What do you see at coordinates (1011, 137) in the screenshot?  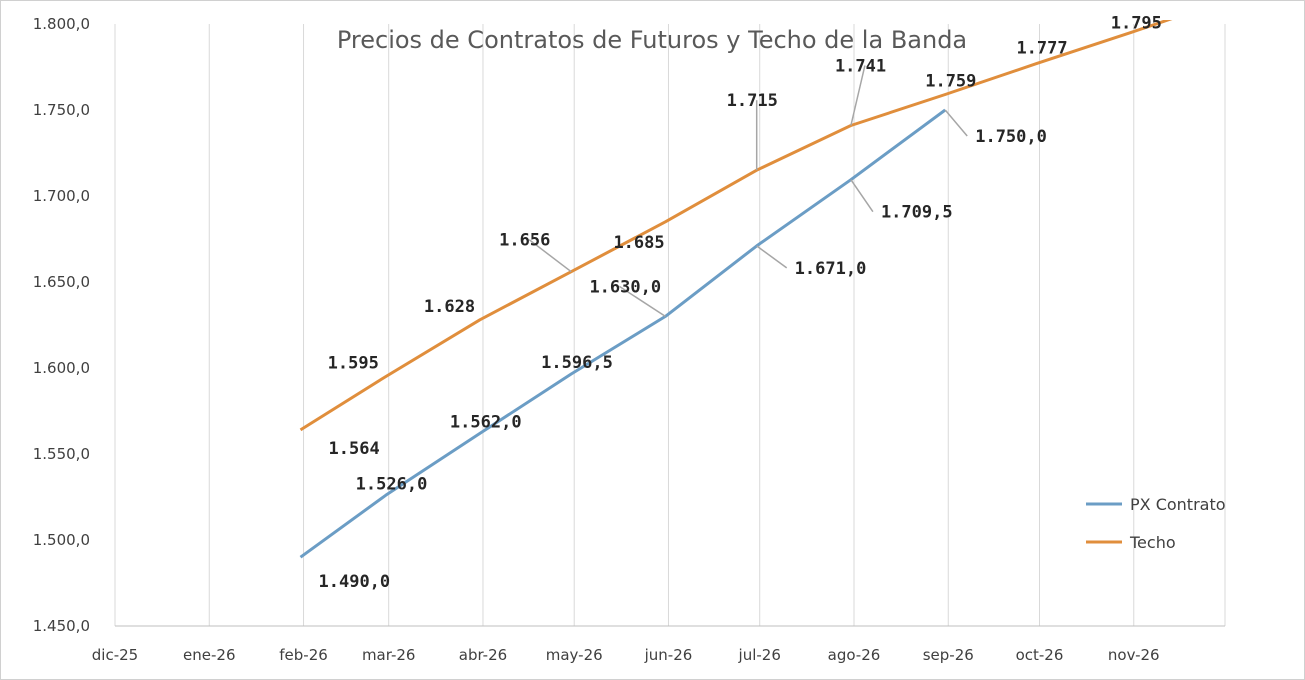 I see `px-contrato-data-label: 1.750,0` at bounding box center [1011, 137].